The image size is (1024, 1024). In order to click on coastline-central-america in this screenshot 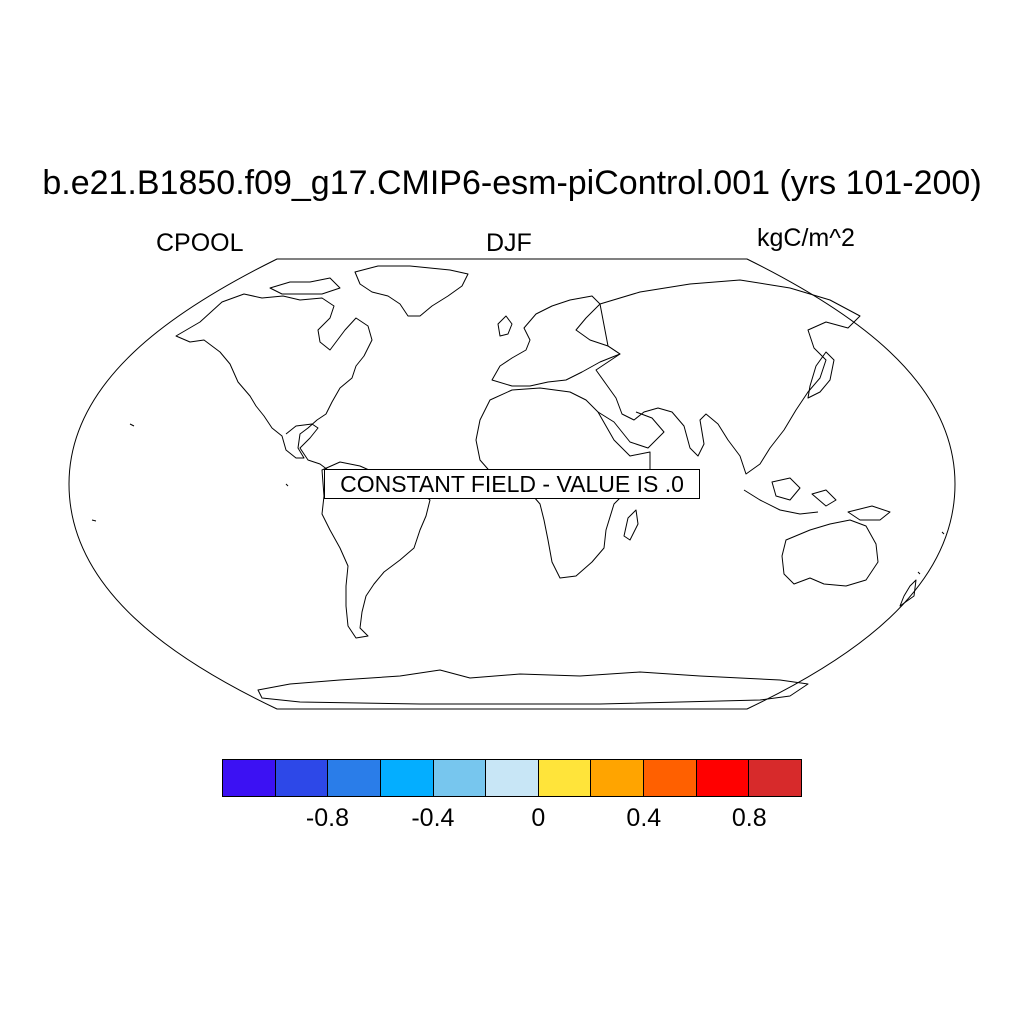, I will do `click(307, 447)`.